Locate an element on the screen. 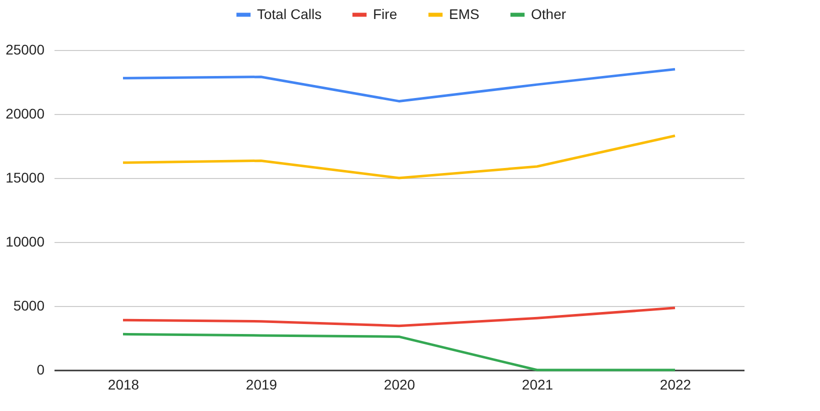 The width and height of the screenshot is (820, 411). legend-label: EMS is located at coordinates (464, 14).